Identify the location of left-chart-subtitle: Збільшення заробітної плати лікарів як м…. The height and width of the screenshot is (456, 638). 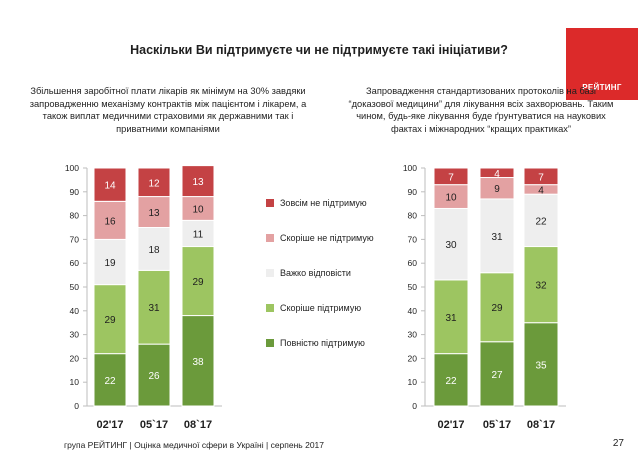
(168, 110).